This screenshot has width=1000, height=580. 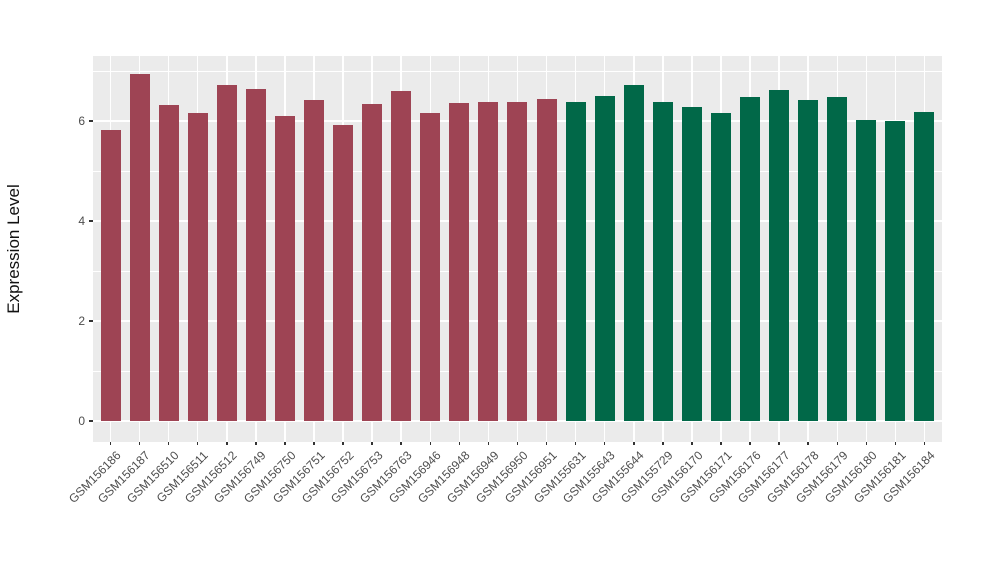 I want to click on y-tick-label: 2, so click(x=81, y=321).